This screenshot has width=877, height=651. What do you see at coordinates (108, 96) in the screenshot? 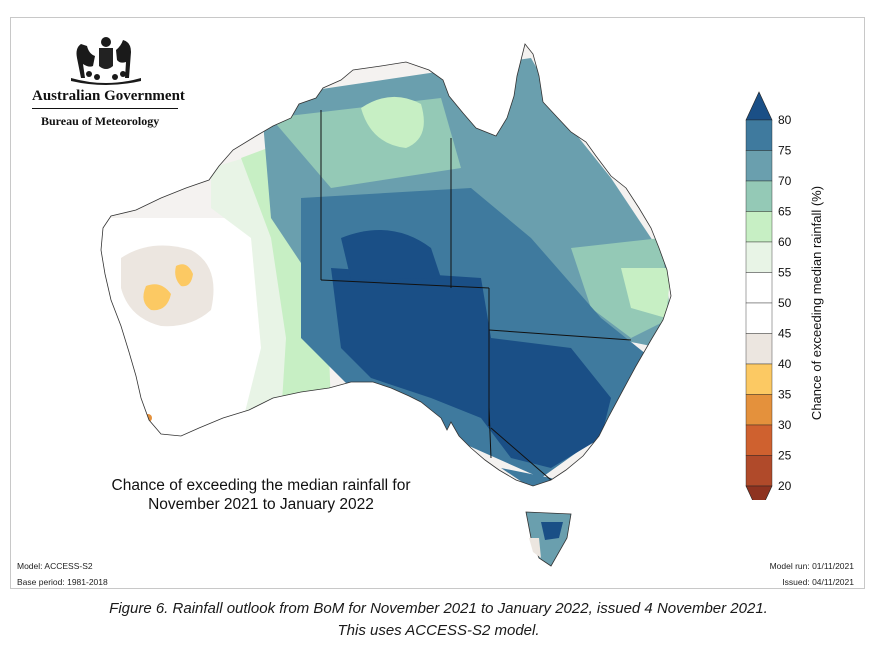
I see `government-name: Australian Government` at bounding box center [108, 96].